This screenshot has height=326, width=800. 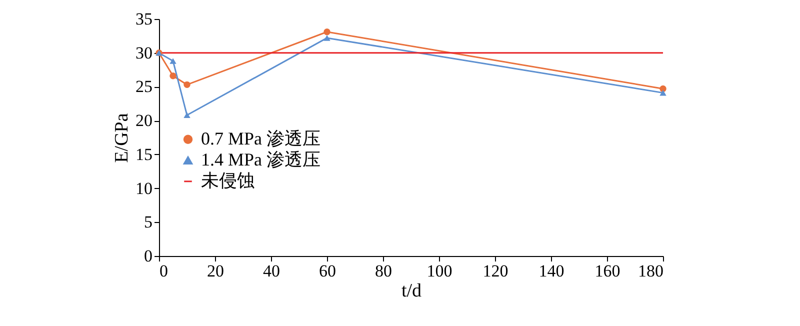 What do you see at coordinates (327, 271) in the screenshot?
I see `x-tick-label: 60` at bounding box center [327, 271].